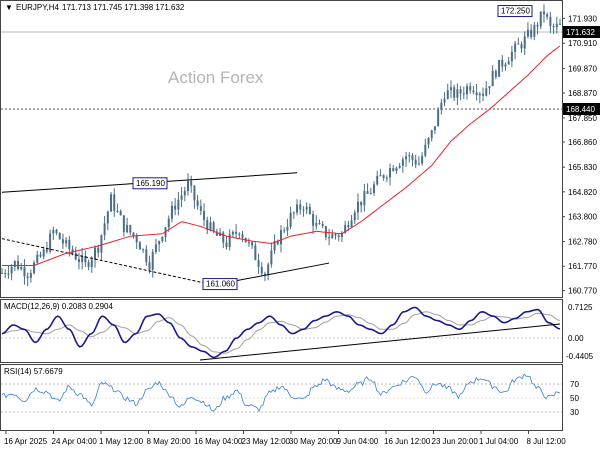 Image resolution: width=600 pixels, height=450 pixels. Describe the element at coordinates (281, 332) in the screenshot. I see `macd-signal-line` at that location.